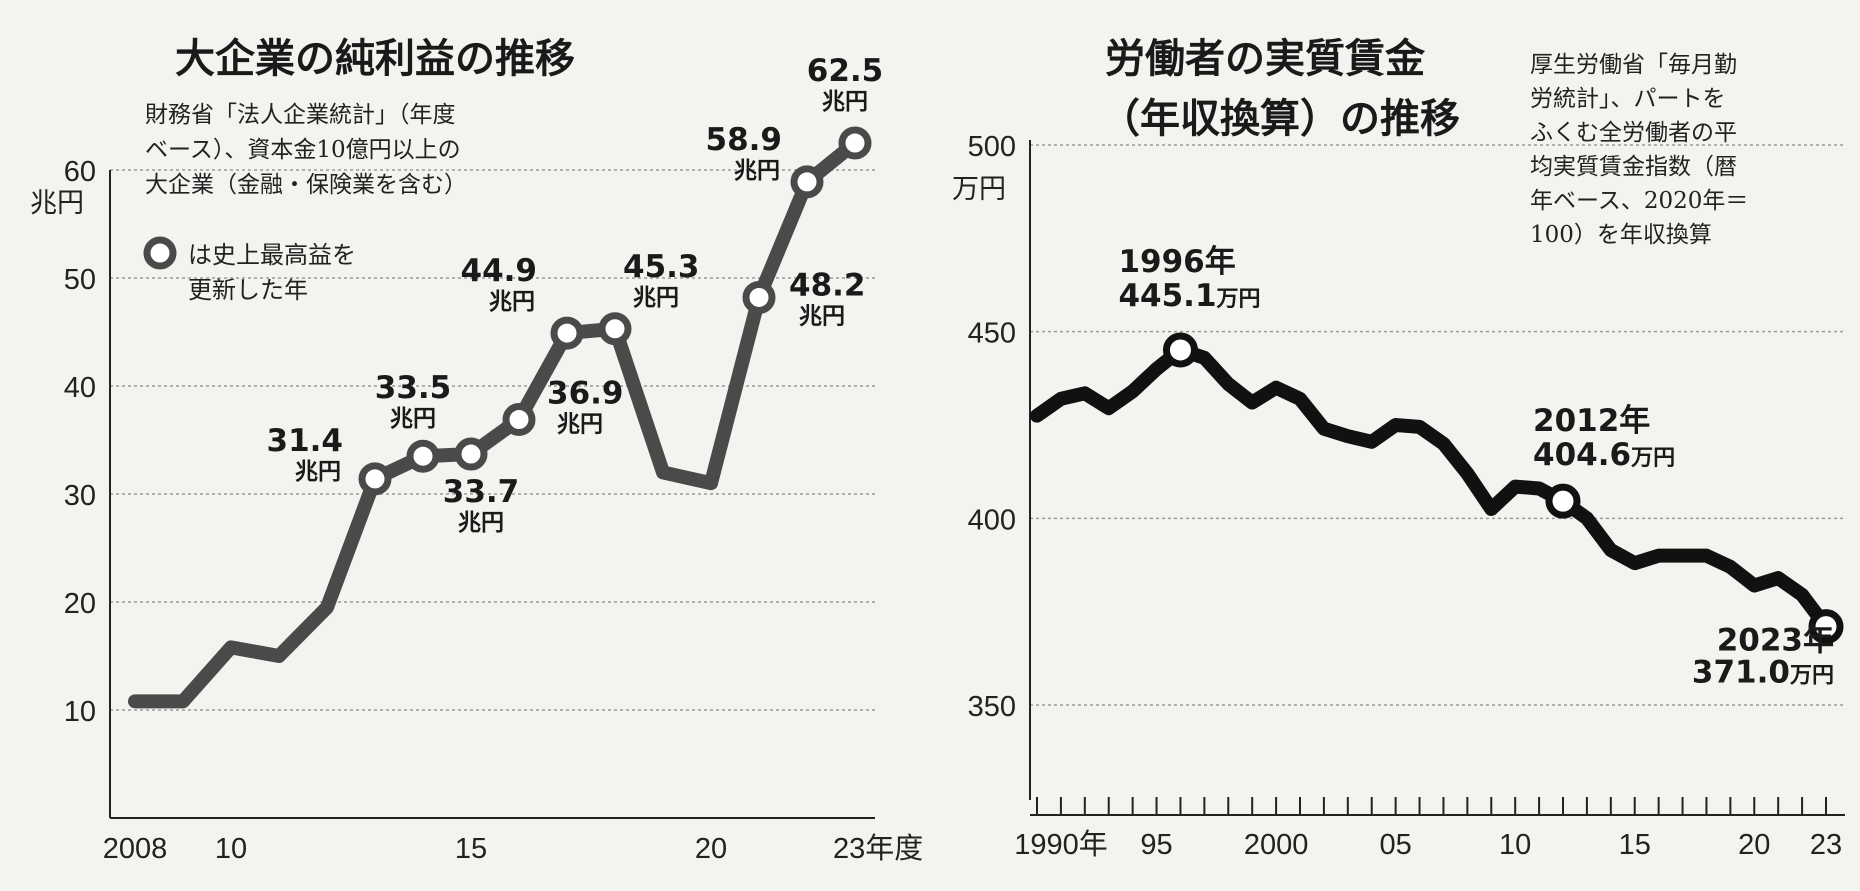 This screenshot has height=891, width=1860. Describe the element at coordinates (661, 267) in the screenshot. I see `left-data-label-value: 45.3` at that location.